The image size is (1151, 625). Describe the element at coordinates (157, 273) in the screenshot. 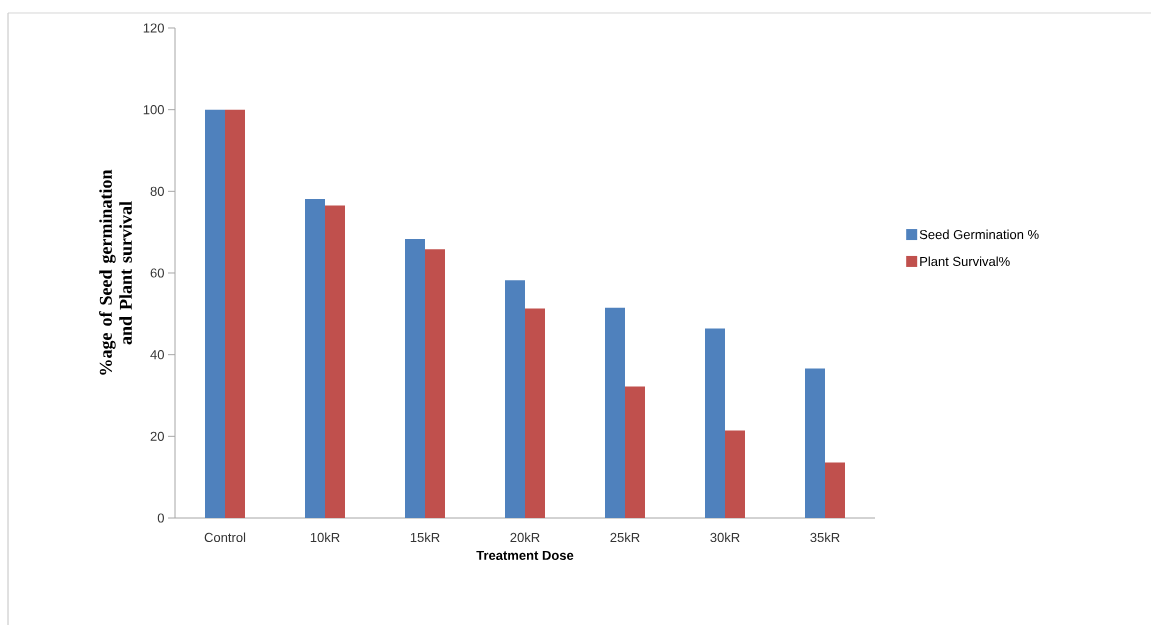

I see `y-tick-label: 60` at that location.